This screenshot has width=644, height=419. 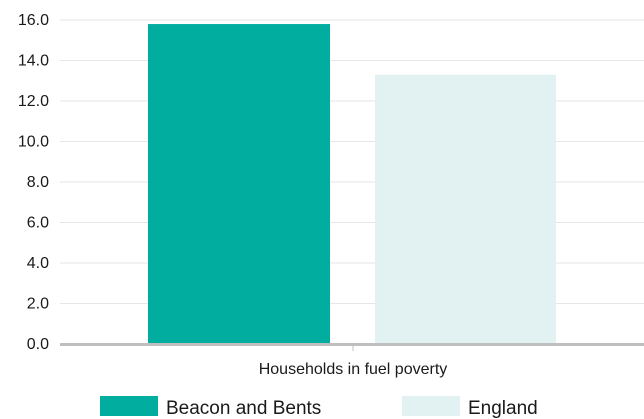 I want to click on y-tick-label: 16.0, so click(x=33, y=20).